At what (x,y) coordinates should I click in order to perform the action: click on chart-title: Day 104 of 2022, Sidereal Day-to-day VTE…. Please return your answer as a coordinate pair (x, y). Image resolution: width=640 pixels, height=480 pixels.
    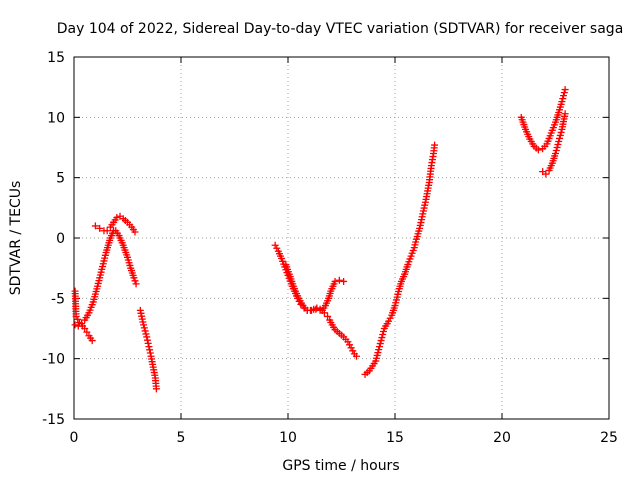
    Looking at the image, I should click on (340, 29).